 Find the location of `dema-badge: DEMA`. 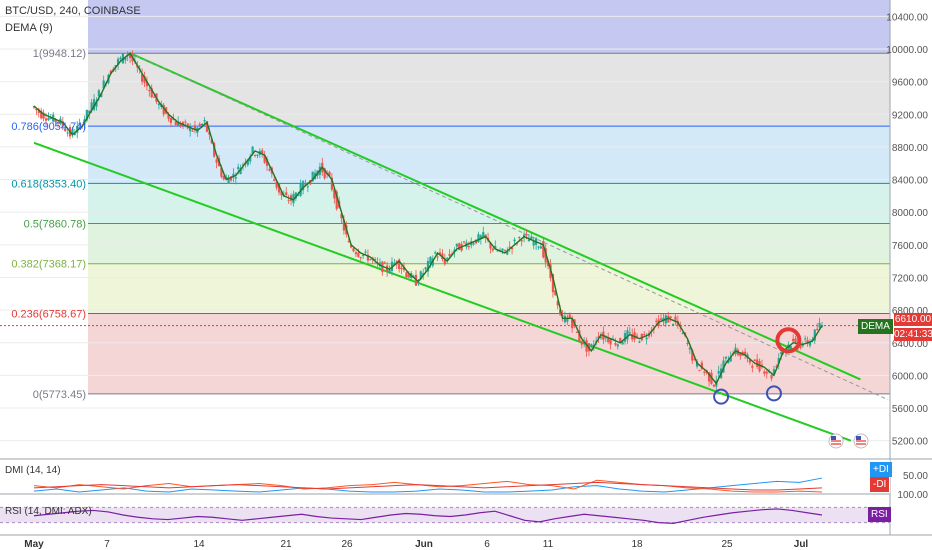

dema-badge: DEMA is located at coordinates (875, 326).